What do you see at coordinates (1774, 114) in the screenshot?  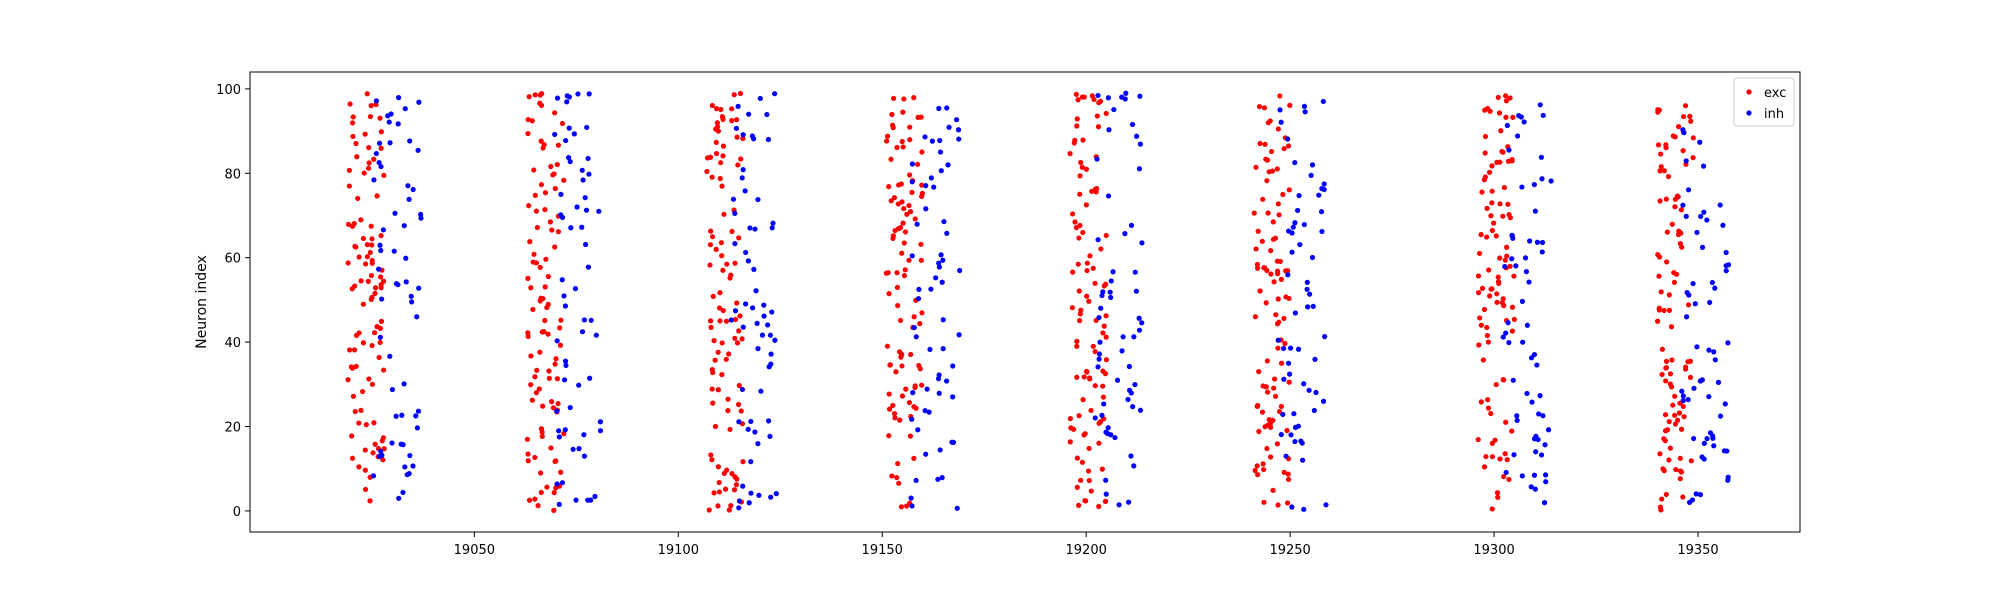 I see `legend-label-inh: inh` at bounding box center [1774, 114].